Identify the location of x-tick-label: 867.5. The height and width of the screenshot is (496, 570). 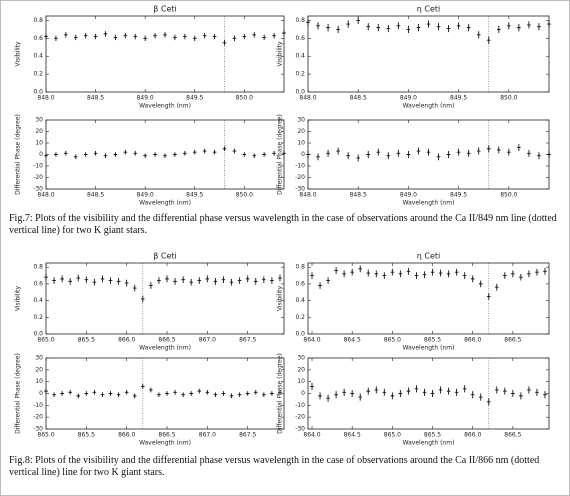
(247, 340).